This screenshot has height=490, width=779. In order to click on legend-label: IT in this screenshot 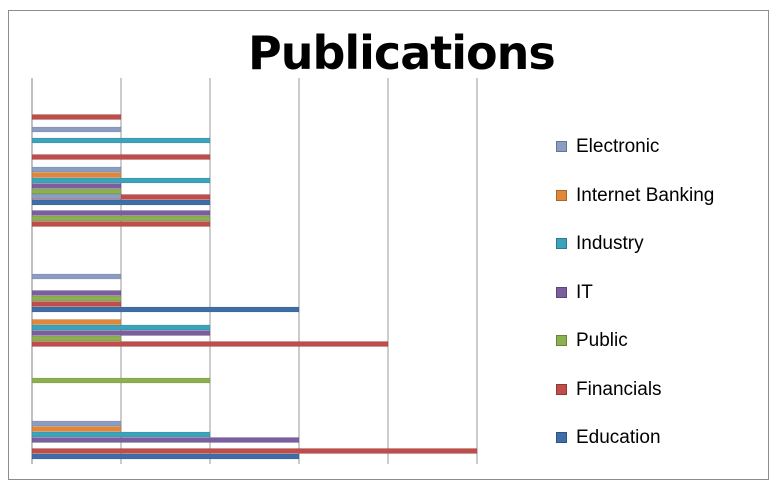, I will do `click(584, 292)`.